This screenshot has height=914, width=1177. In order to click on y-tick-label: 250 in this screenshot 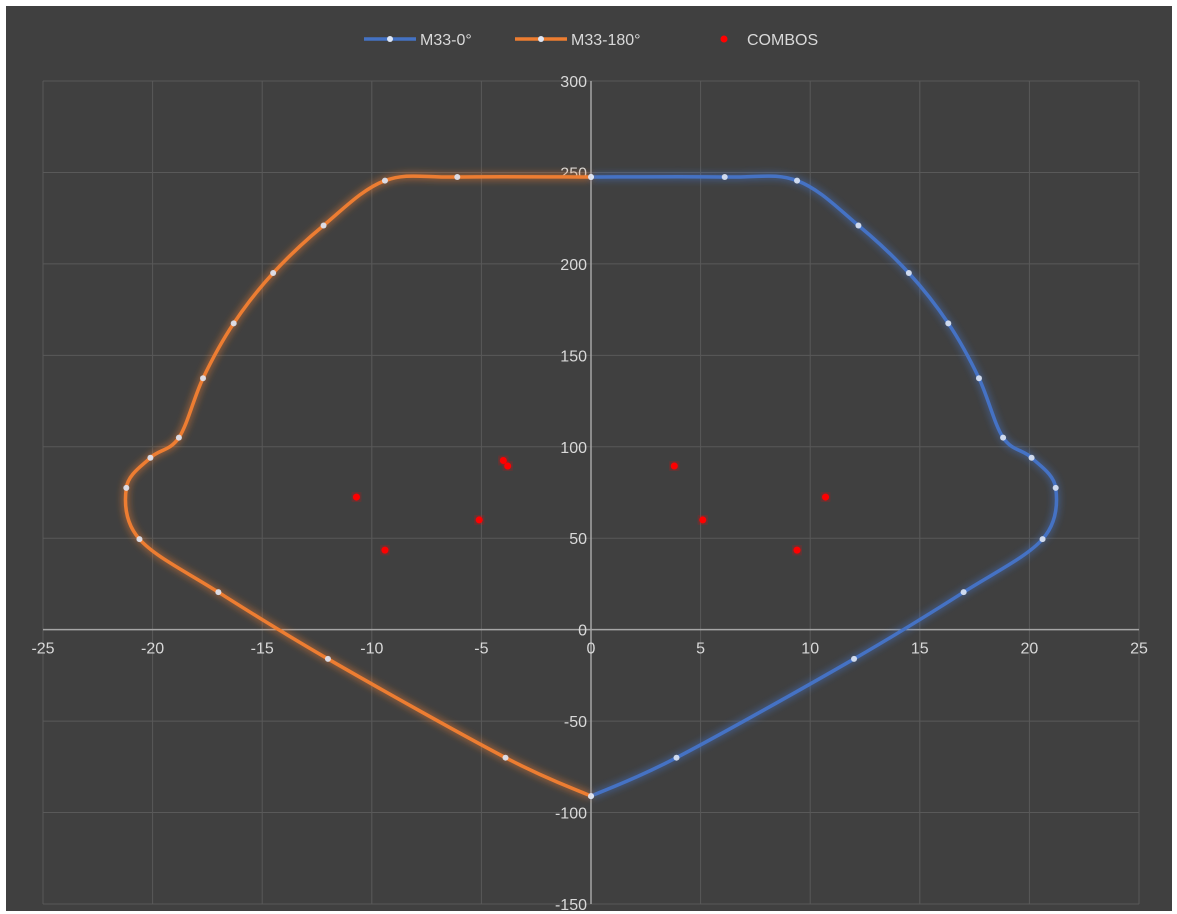, I will do `click(573, 173)`.